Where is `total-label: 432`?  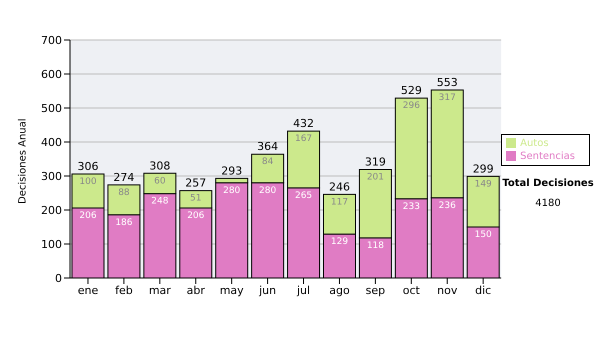
total-label: 432 is located at coordinates (303, 123).